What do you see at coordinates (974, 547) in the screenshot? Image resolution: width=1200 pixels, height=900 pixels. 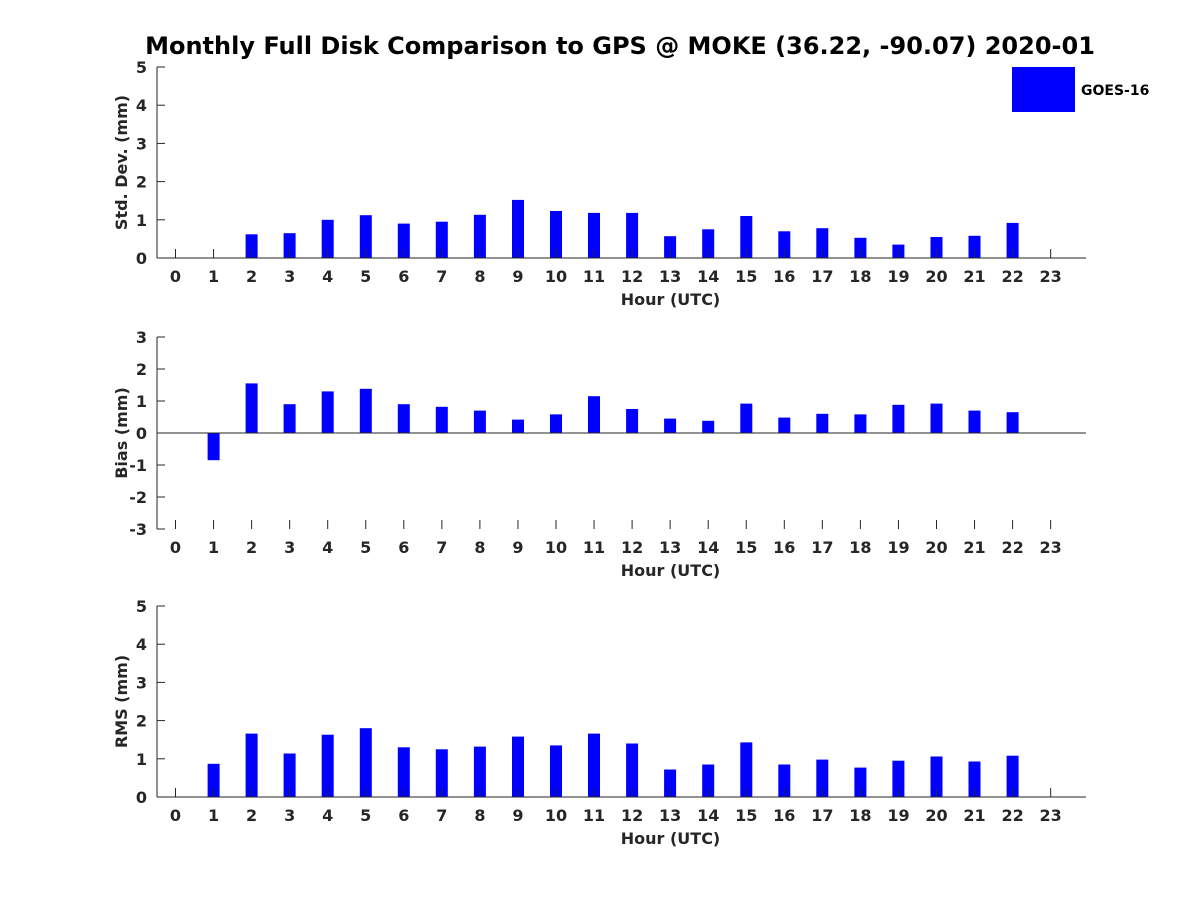 I see `x-tick-label: 21` at bounding box center [974, 547].